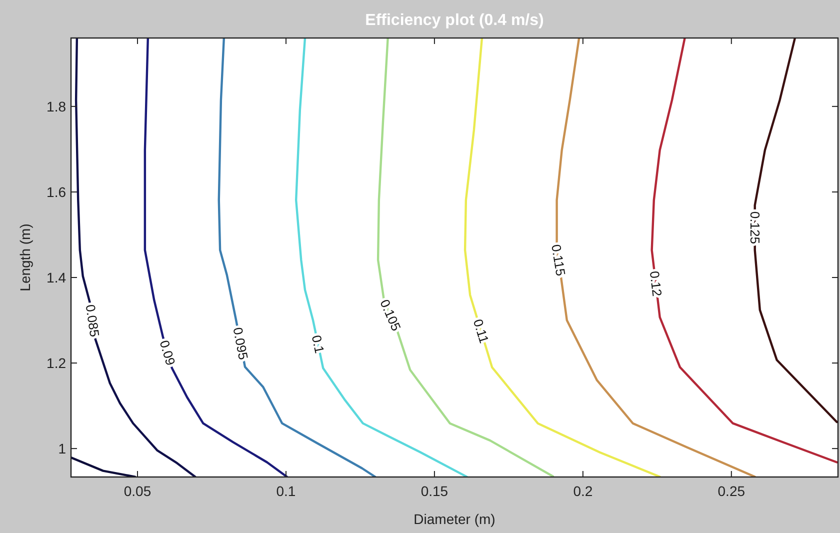 The image size is (840, 533). What do you see at coordinates (56, 106) in the screenshot?
I see `y-tick-label: 1.8` at bounding box center [56, 106].